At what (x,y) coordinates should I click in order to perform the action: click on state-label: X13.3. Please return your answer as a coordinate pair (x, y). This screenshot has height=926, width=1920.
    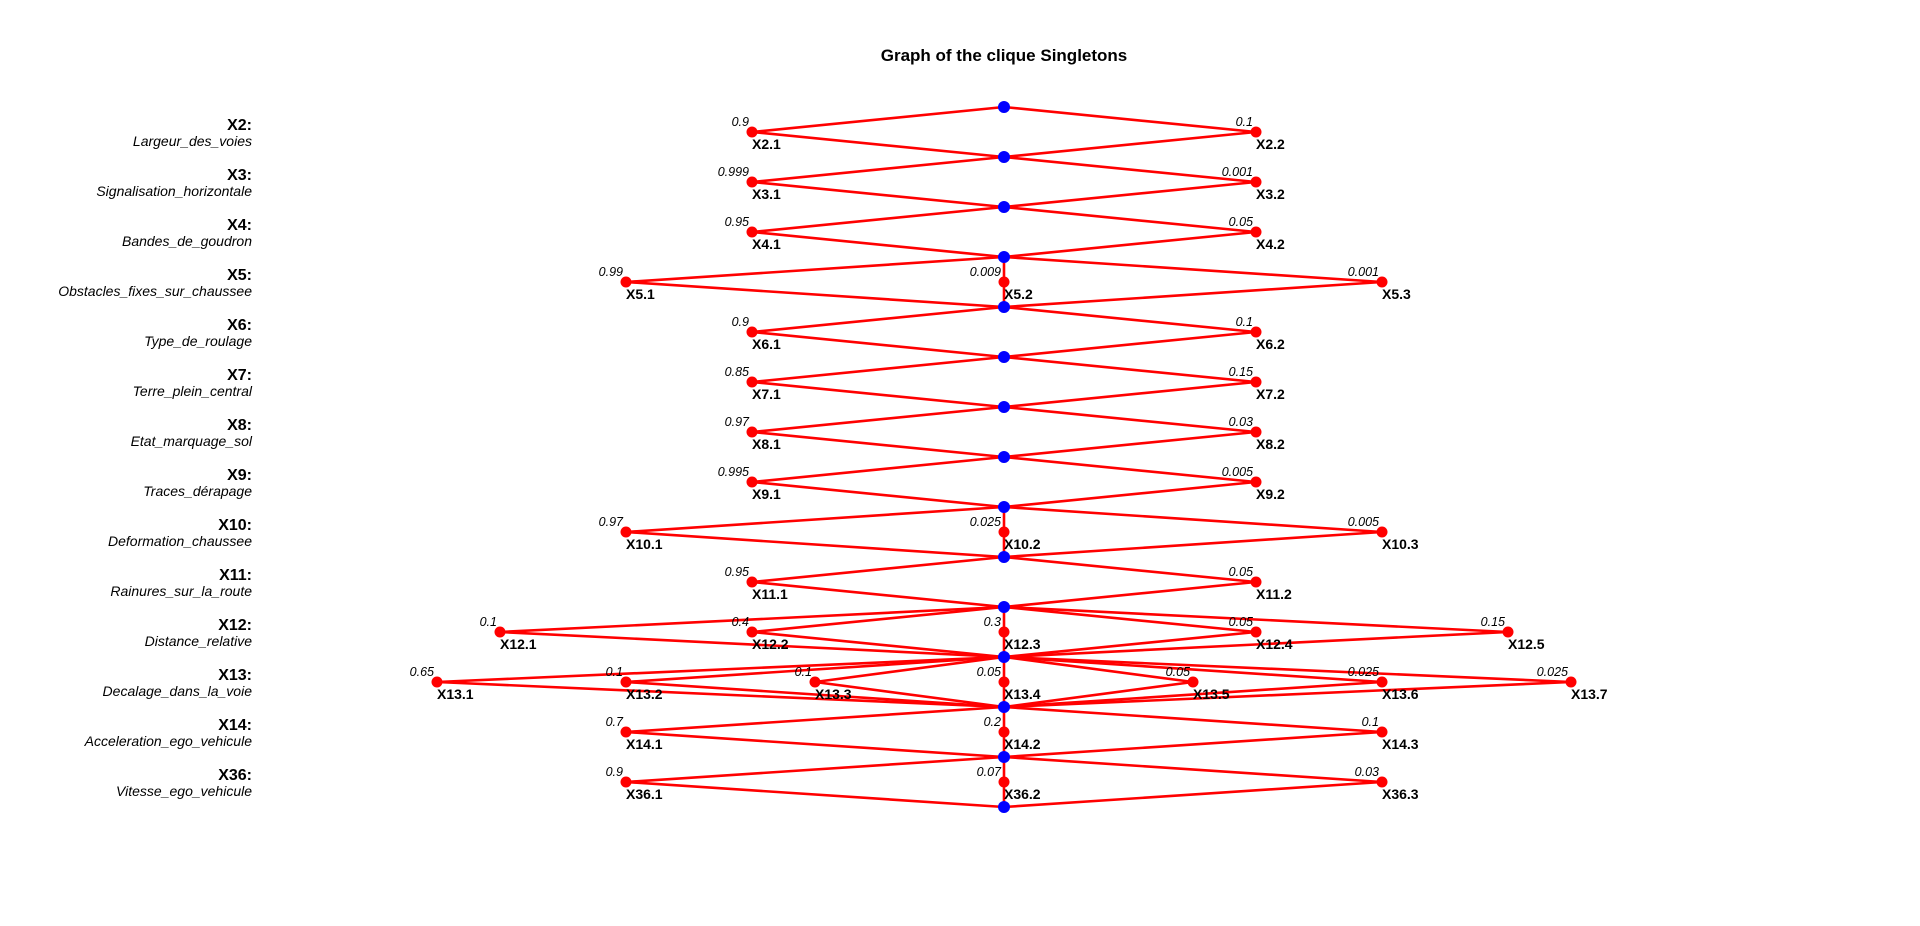
    Looking at the image, I should click on (833, 694).